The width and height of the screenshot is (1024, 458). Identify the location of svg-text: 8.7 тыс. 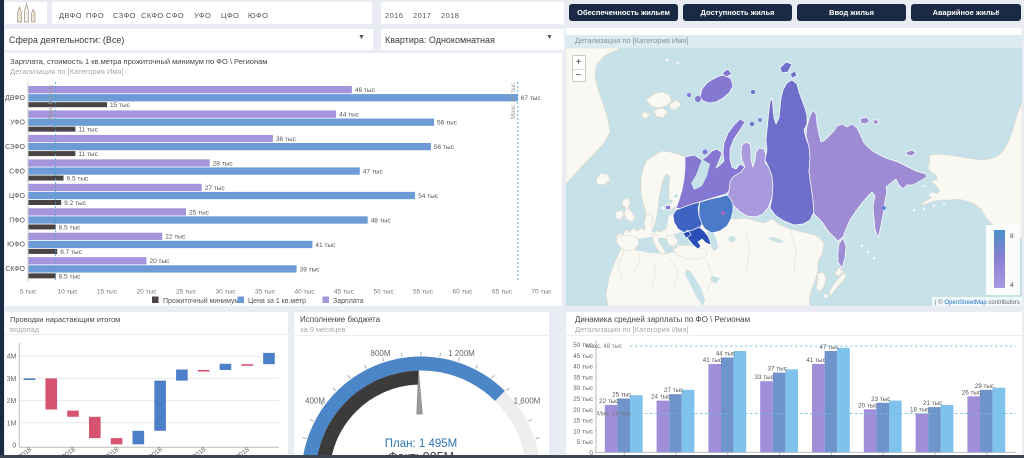
(71, 252).